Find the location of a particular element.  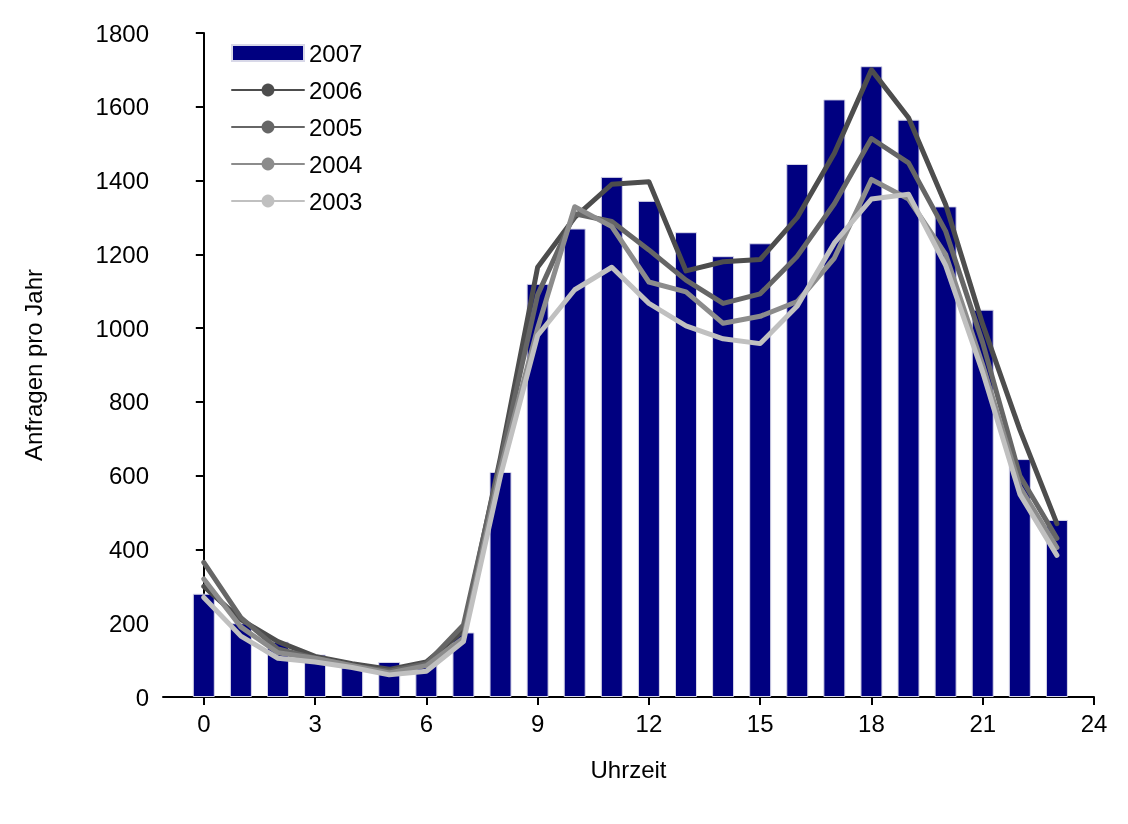

y-tick-label: 0 is located at coordinates (142, 697).